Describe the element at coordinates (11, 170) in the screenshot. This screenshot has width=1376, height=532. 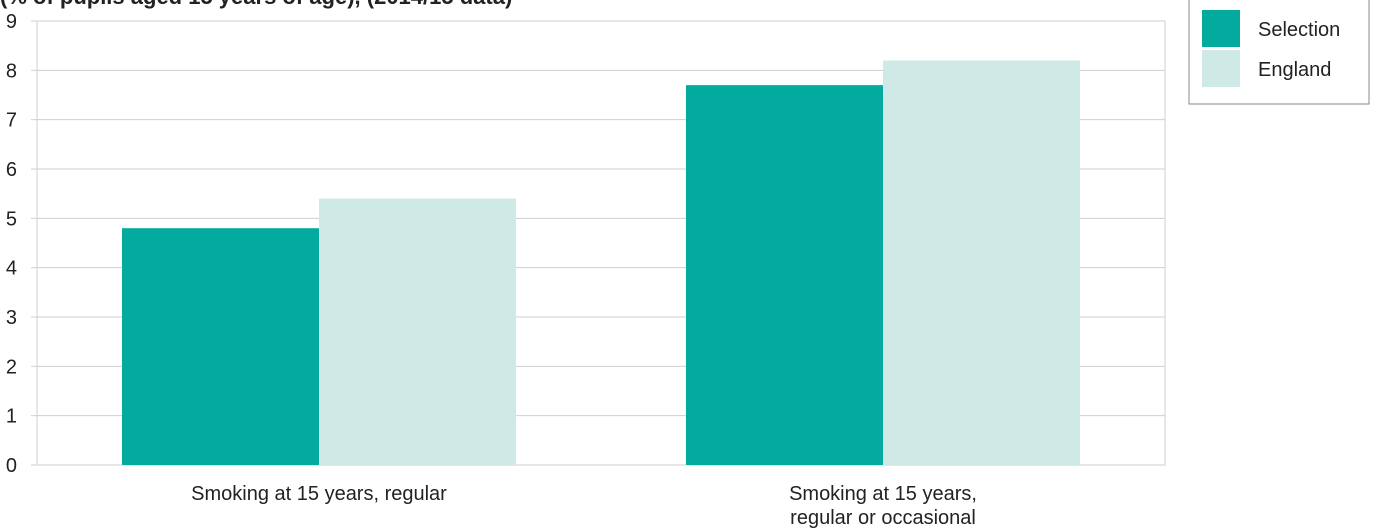
I see `y-tick-label: 6` at that location.